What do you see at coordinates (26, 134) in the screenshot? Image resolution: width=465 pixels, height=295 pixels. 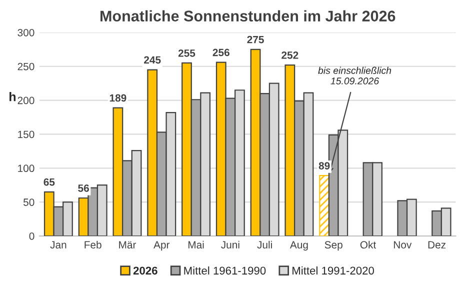 I see `y-tick-label: 150` at bounding box center [26, 134].